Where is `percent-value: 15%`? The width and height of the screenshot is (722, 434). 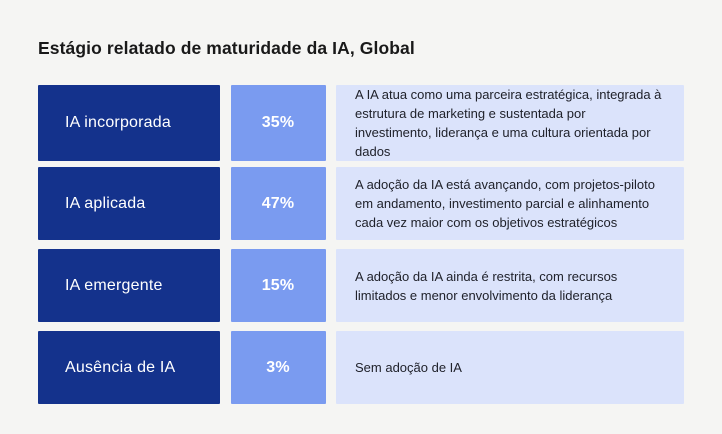
percent-value: 15% is located at coordinates (278, 285).